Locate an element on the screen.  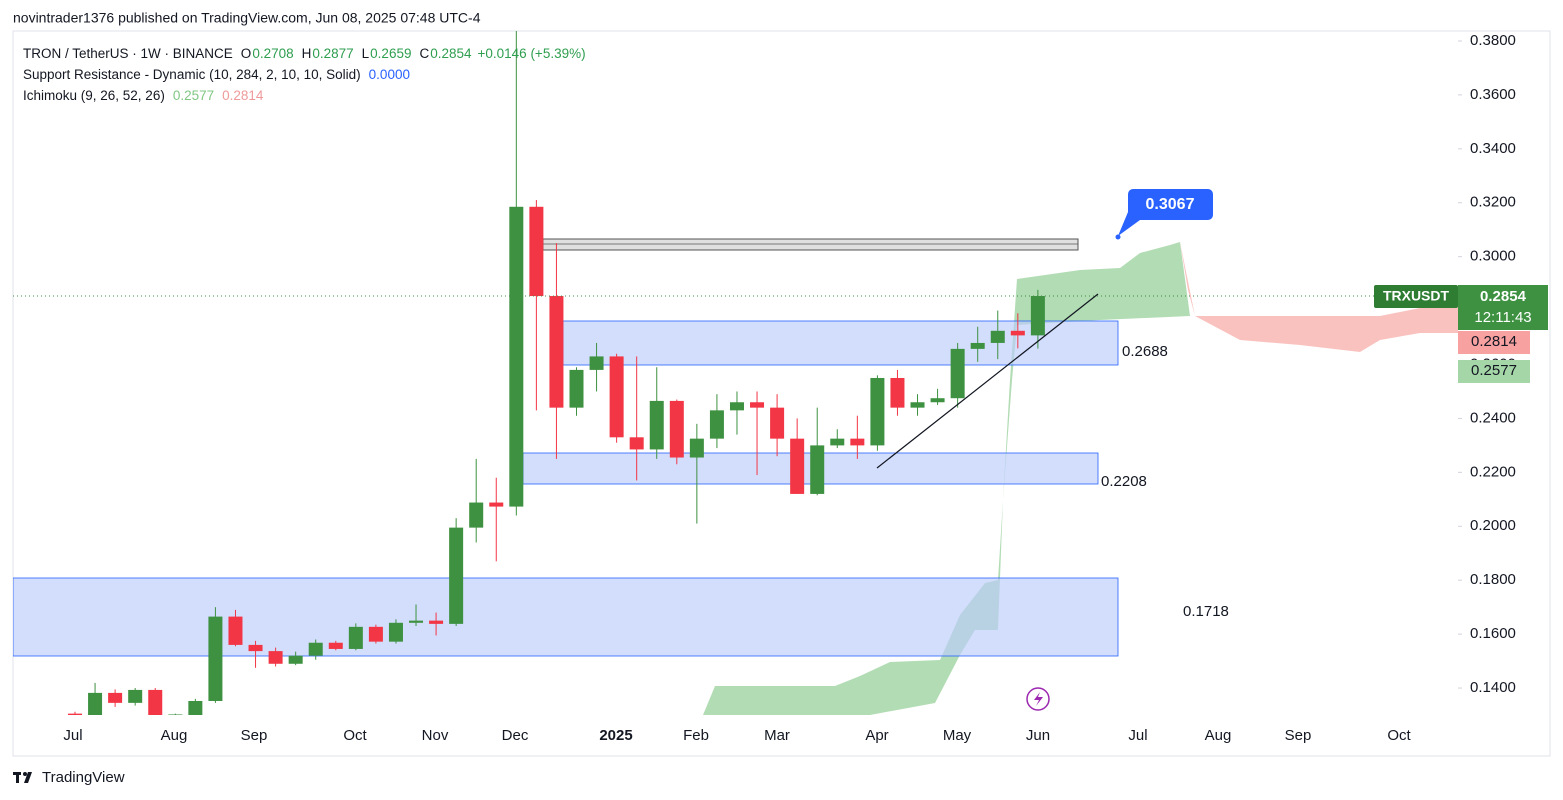
symbol-tag is located at coordinates (1416, 296).